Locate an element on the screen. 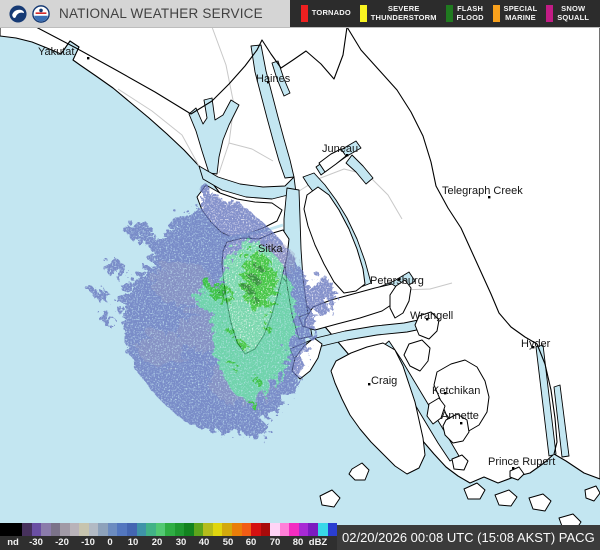  legend-label: SNOW SQUALL is located at coordinates (573, 13).